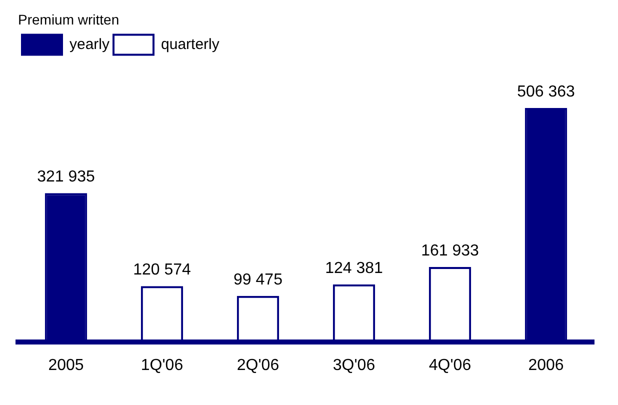  Describe the element at coordinates (354, 268) in the screenshot. I see `data-label: 124 381` at that location.